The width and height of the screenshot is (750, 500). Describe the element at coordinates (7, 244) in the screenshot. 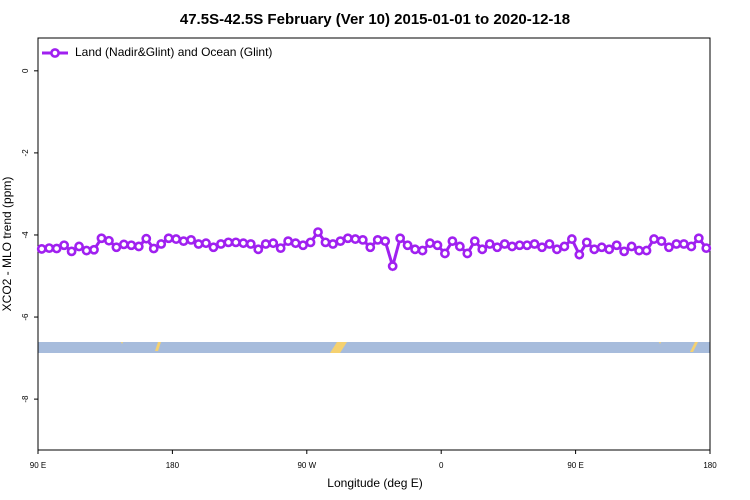

I see `y-axis-label: XCO2 - MLO trend (ppm)` at that location.